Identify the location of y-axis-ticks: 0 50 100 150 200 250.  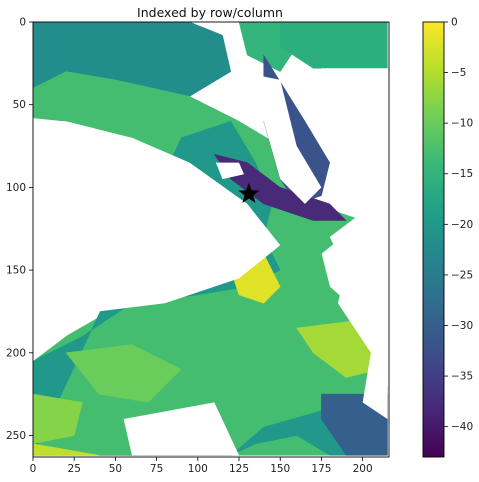
(19, 229).